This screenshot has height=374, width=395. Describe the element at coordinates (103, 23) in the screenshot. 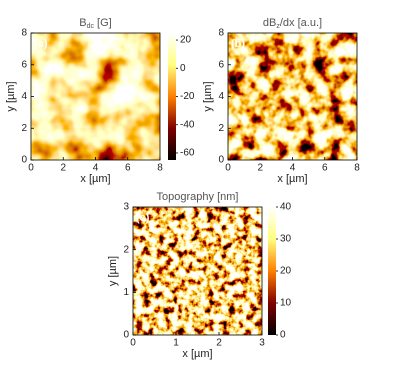

I see `title-suffix: [G]` at that location.